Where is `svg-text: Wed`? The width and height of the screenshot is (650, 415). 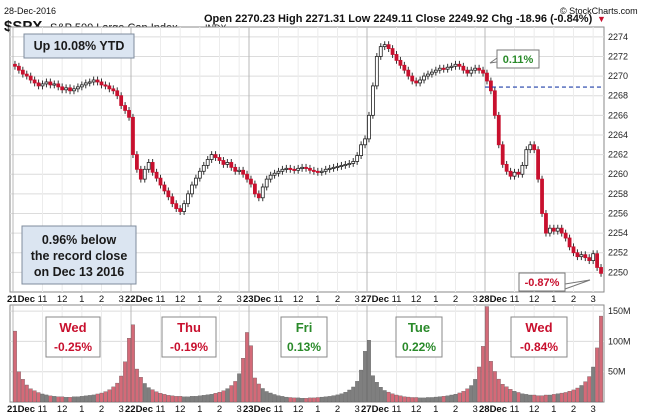
svg-text: Wed is located at coordinates (72, 327).